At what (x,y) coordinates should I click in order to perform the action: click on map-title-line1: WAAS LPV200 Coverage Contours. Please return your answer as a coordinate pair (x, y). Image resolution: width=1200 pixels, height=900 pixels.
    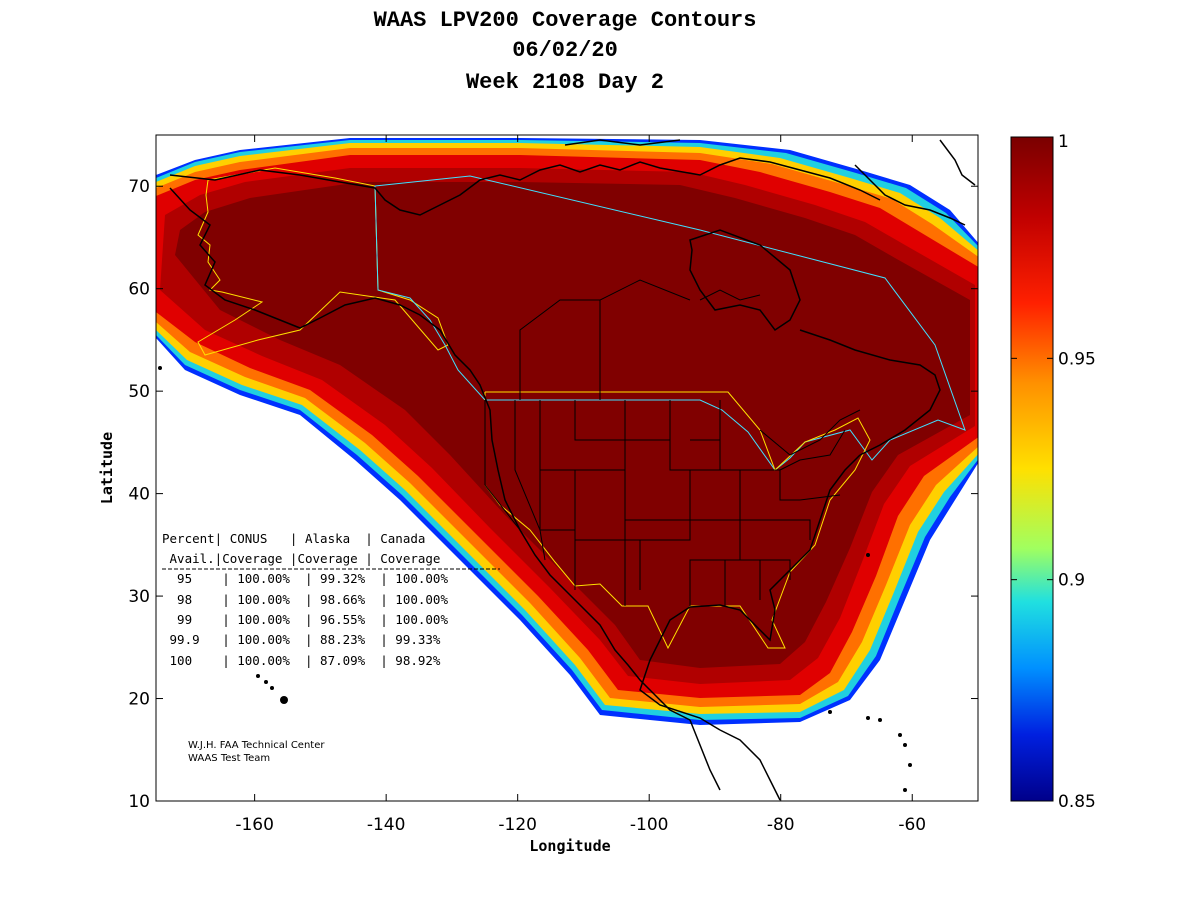
    Looking at the image, I should click on (565, 20).